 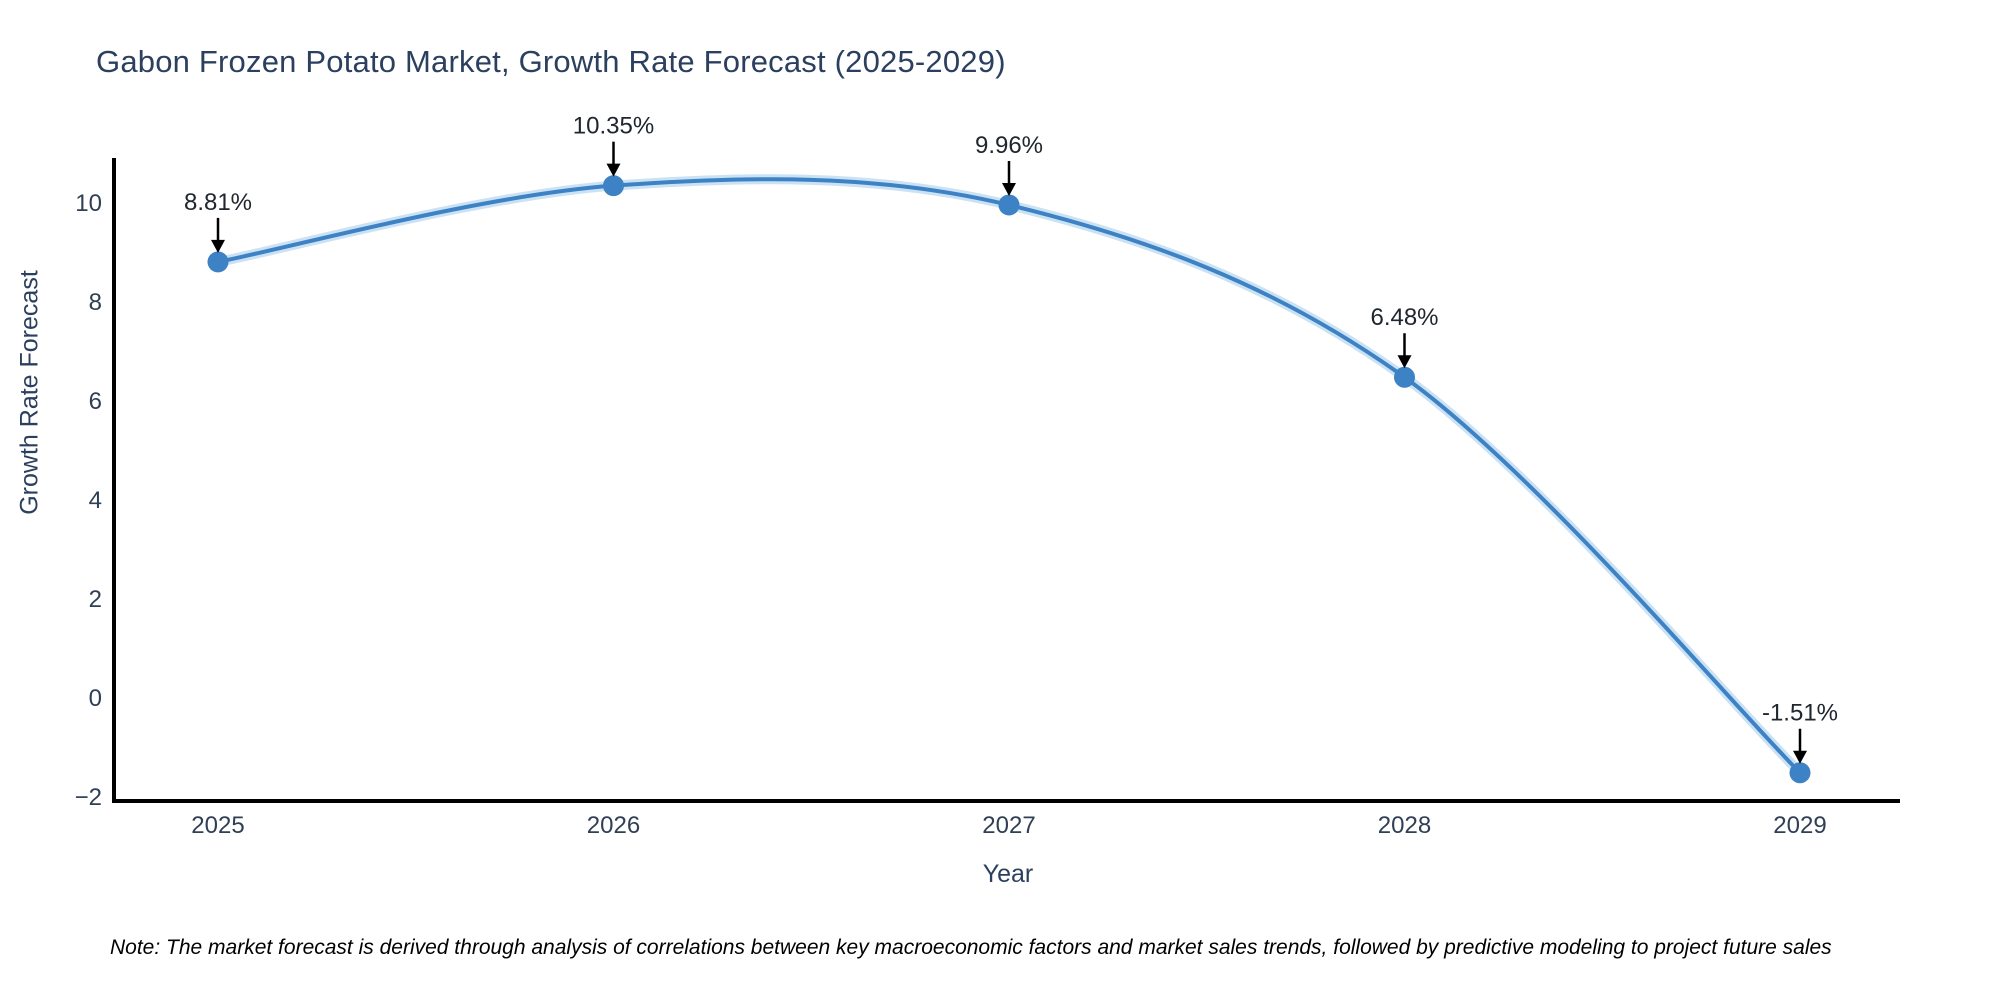 I want to click on annotation-label: -1.51%, so click(x=1800, y=713).